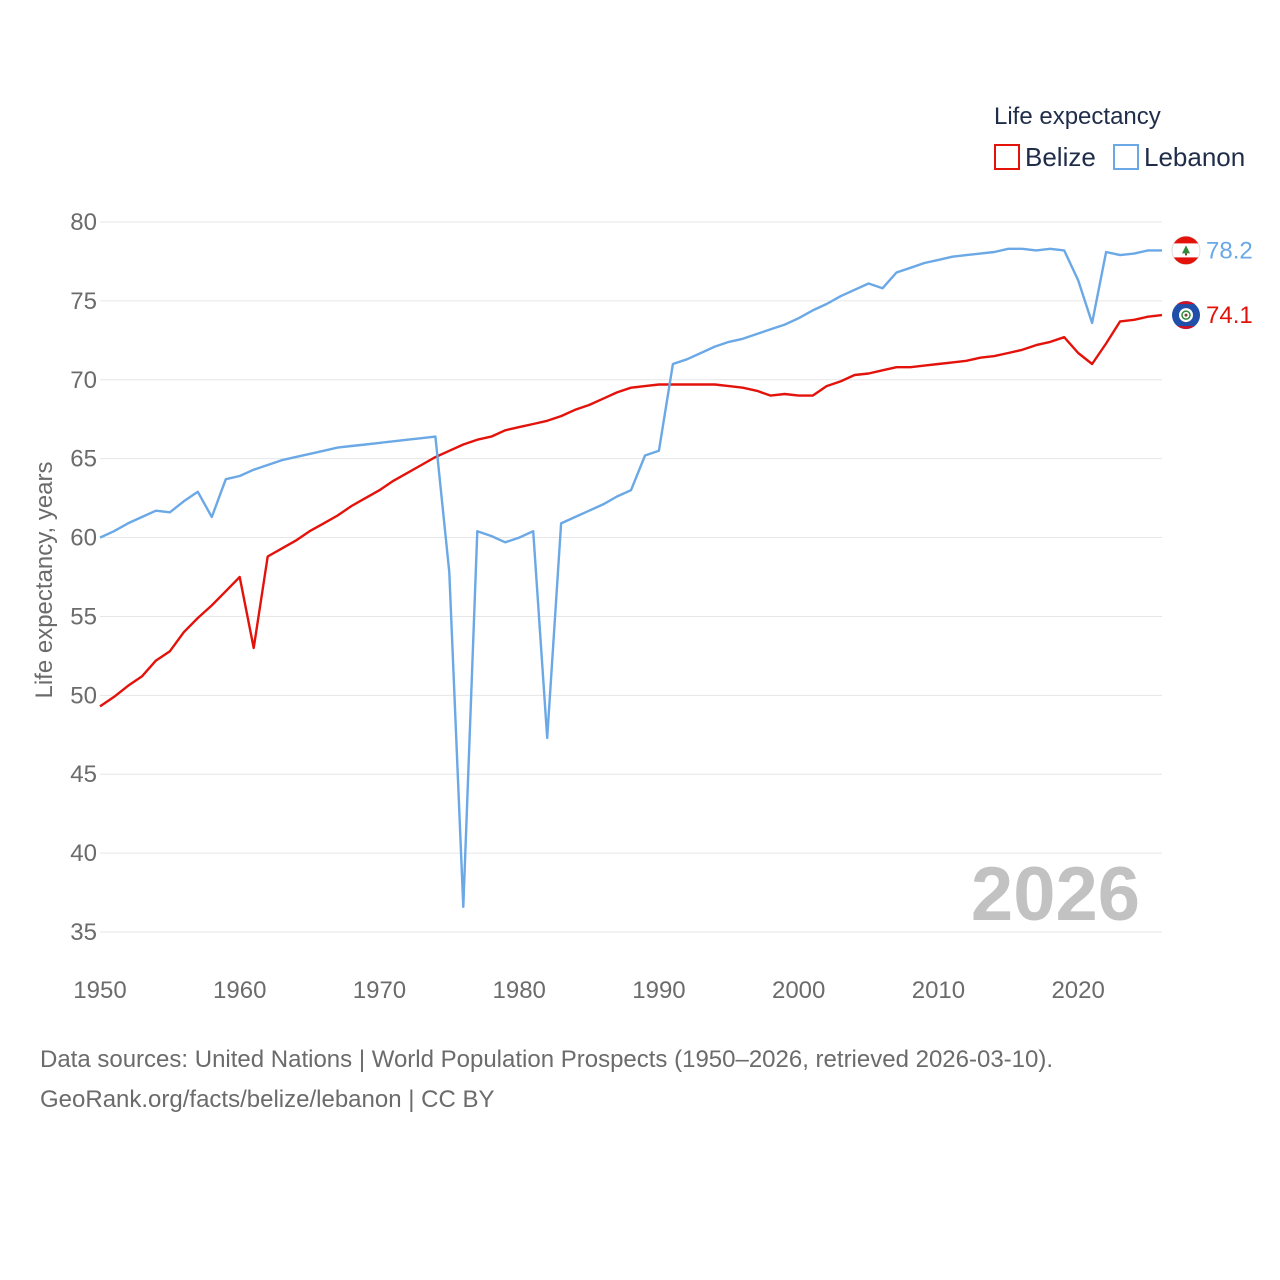  Describe the element at coordinates (83, 577) in the screenshot. I see `y-axis-ticks: 35 40 45 50 55 60 65 70 75 80` at that location.